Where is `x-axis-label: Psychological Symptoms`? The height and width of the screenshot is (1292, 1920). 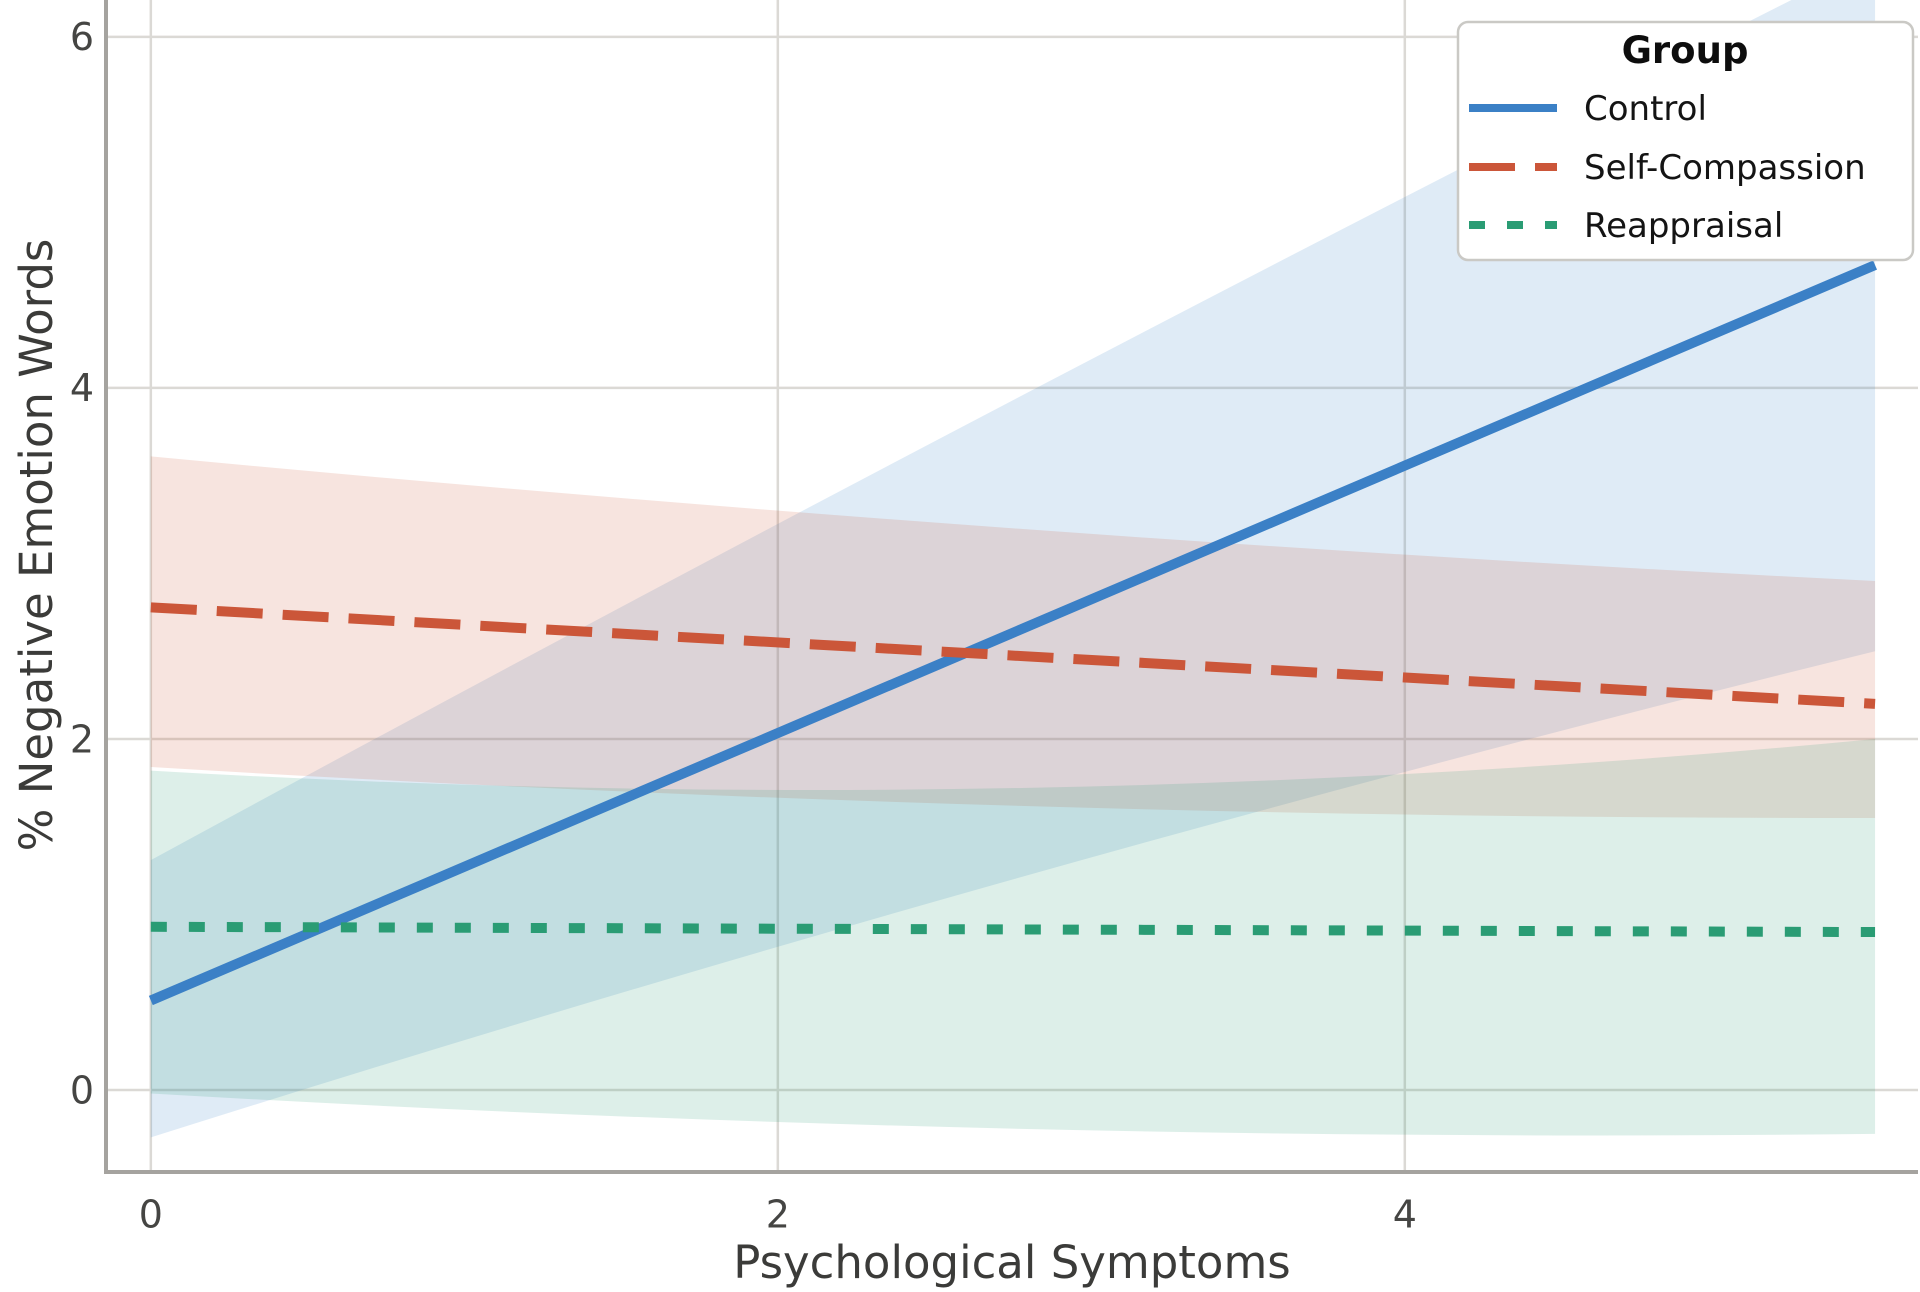
x-axis-label: Psychological Symptoms is located at coordinates (1012, 1262).